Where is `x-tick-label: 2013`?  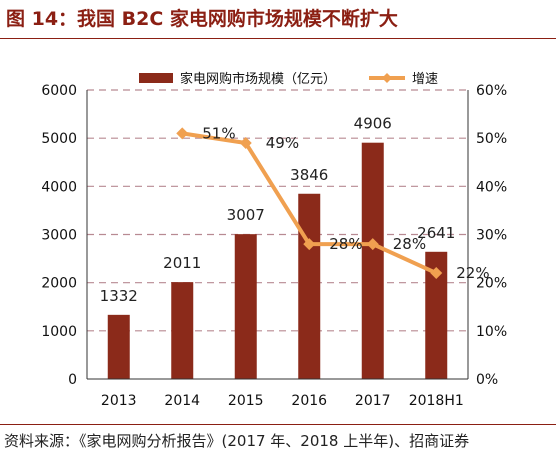
x-tick-label: 2013 is located at coordinates (119, 401).